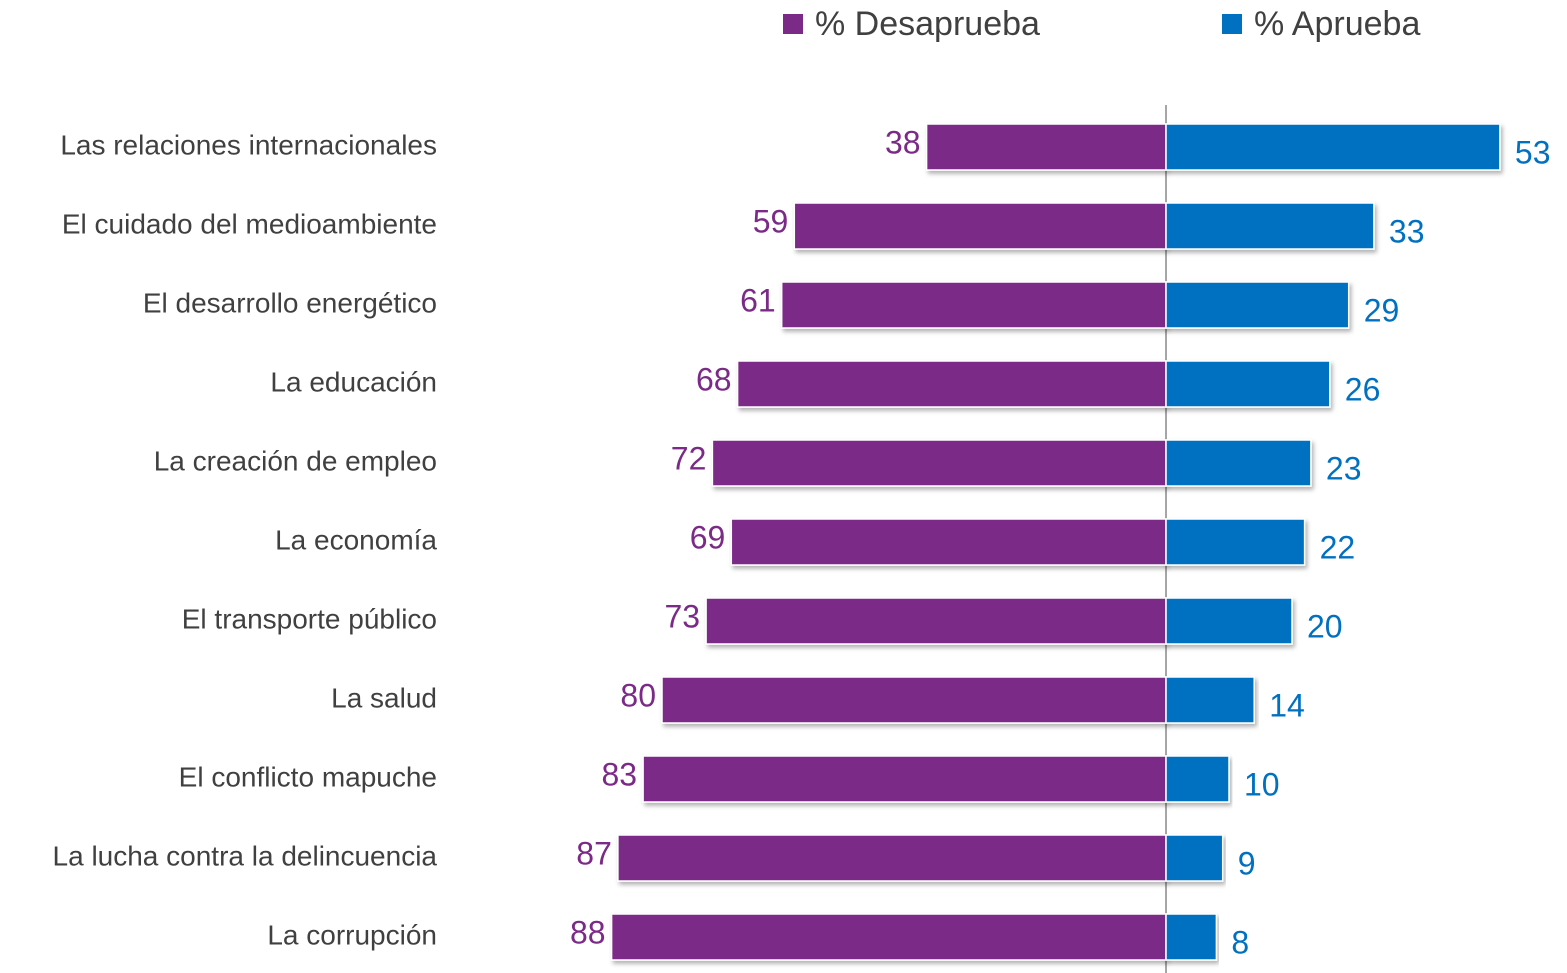  Describe the element at coordinates (384, 697) in the screenshot. I see `category-label: La salud` at that location.